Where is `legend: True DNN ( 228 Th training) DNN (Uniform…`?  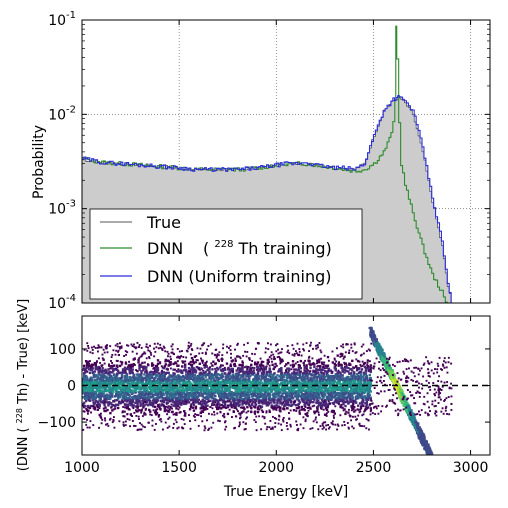 legend: True DNN ( 228 Th training) DNN (Uniform… is located at coordinates (226, 254).